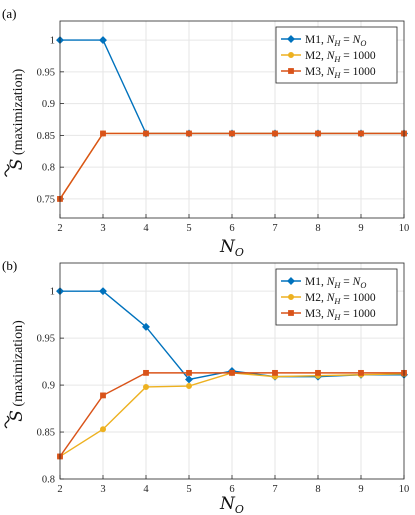  What do you see at coordinates (9, 13) in the screenshot?
I see `panel-label: (a)` at bounding box center [9, 13].